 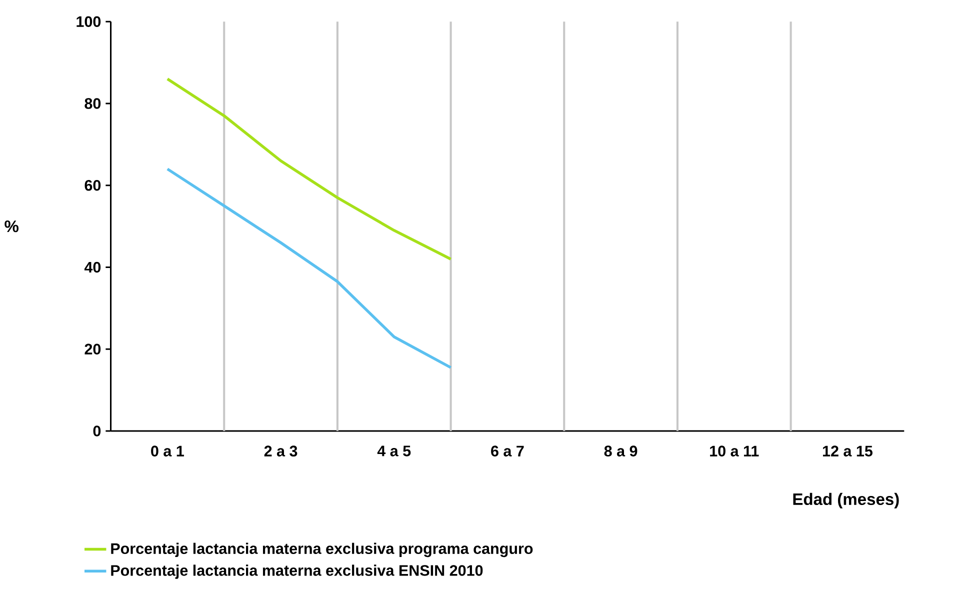 What do you see at coordinates (847, 451) in the screenshot?
I see `x-tick-label: 12 a 15` at bounding box center [847, 451].